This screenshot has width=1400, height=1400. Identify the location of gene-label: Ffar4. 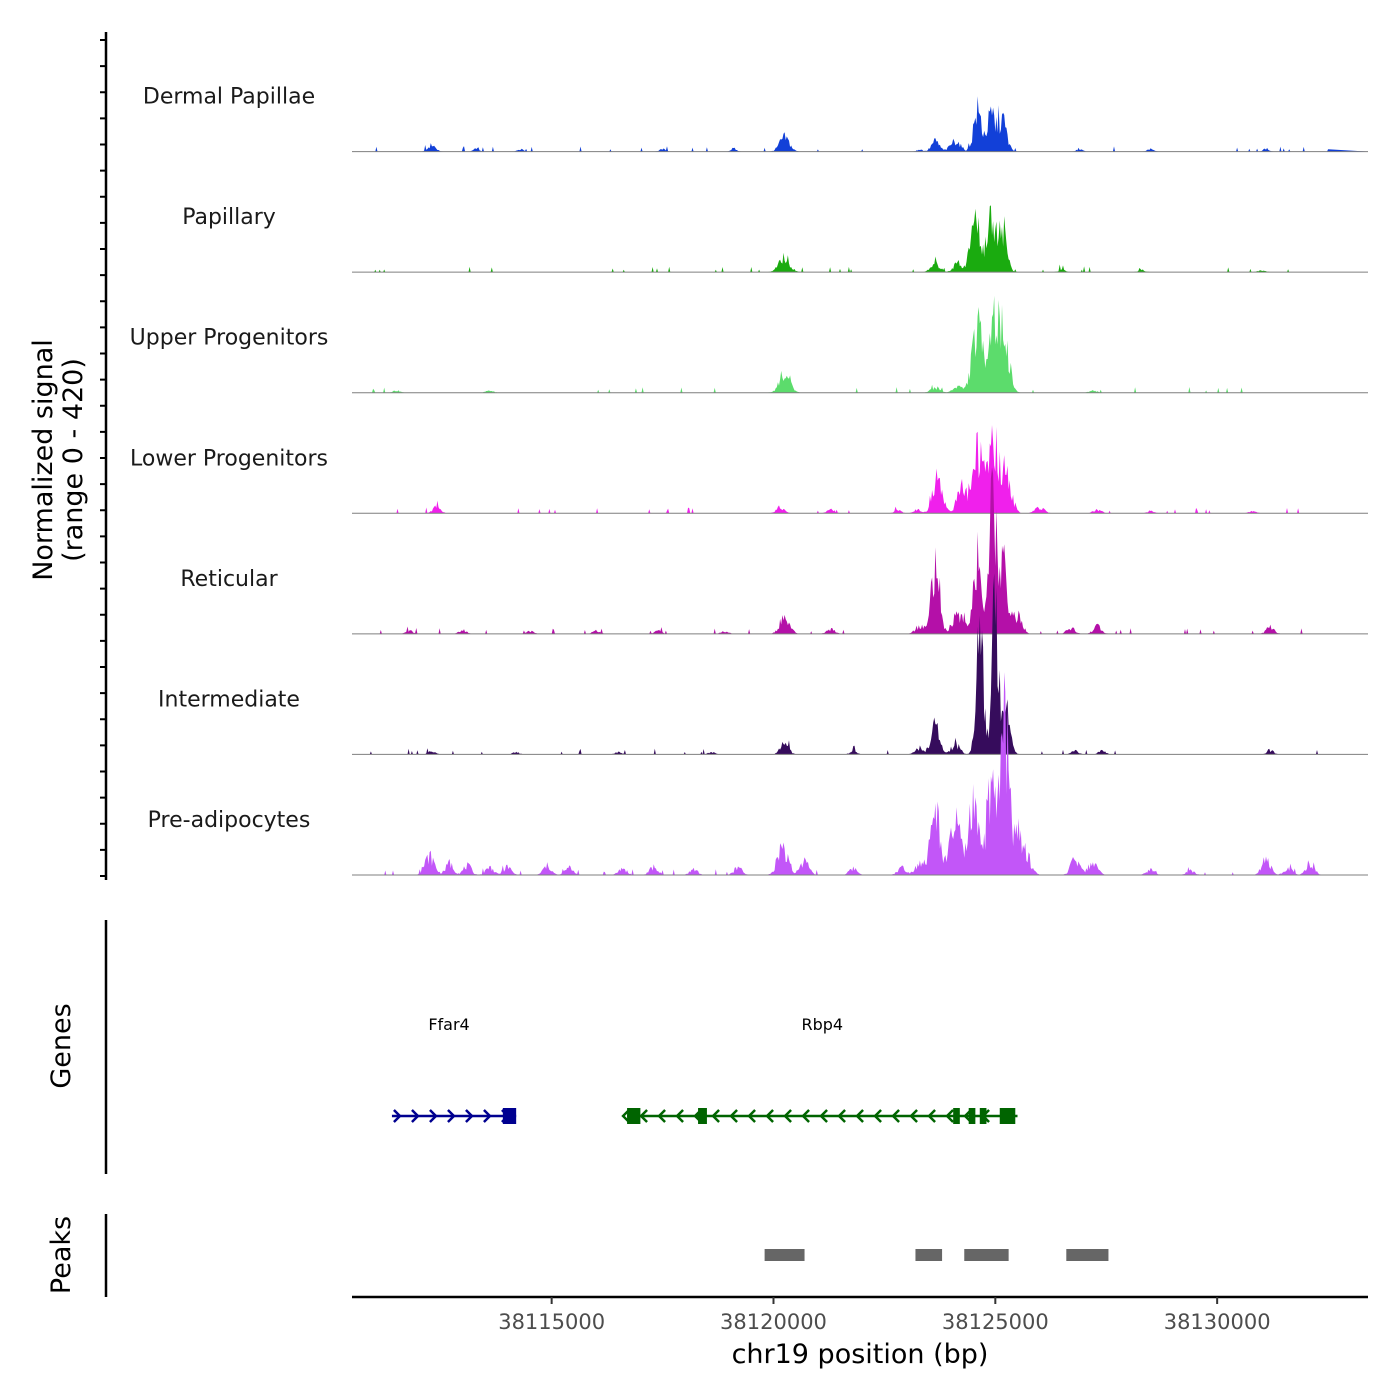
(448, 1024).